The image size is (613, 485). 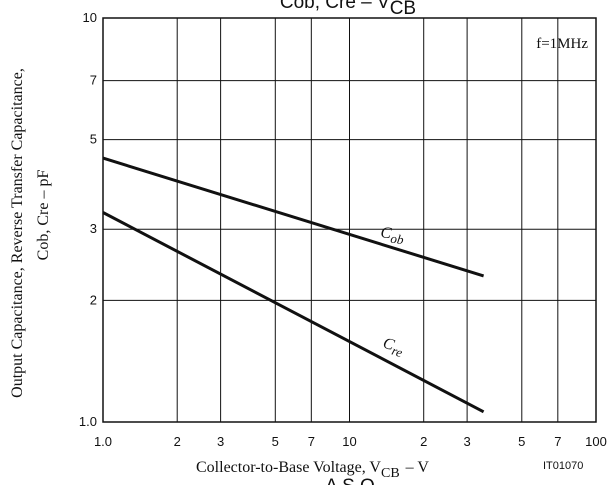 I want to click on y-tick-label: 2, so click(x=93, y=299).